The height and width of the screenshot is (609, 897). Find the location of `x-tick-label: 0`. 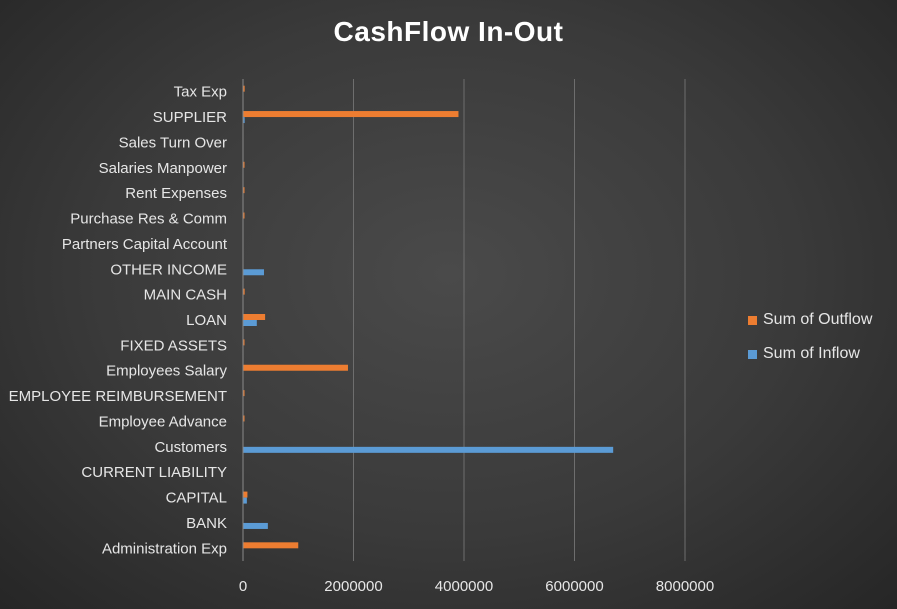

x-tick-label: 0 is located at coordinates (243, 586).